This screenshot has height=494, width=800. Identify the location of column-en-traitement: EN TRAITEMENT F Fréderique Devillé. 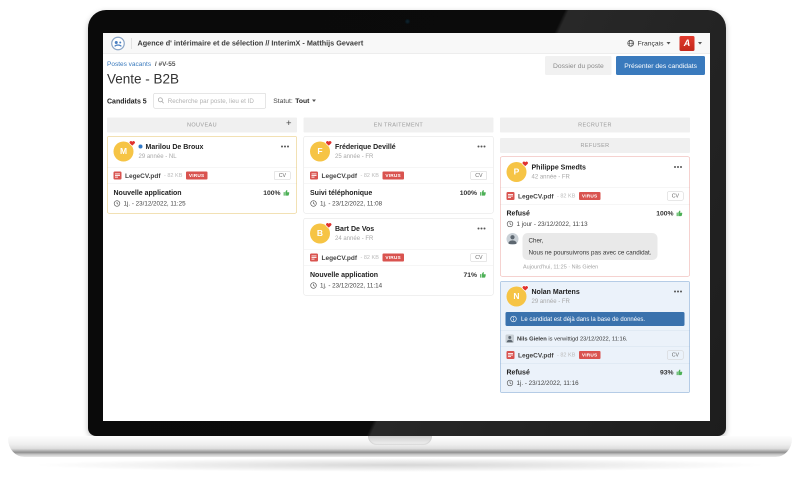
(398, 206).